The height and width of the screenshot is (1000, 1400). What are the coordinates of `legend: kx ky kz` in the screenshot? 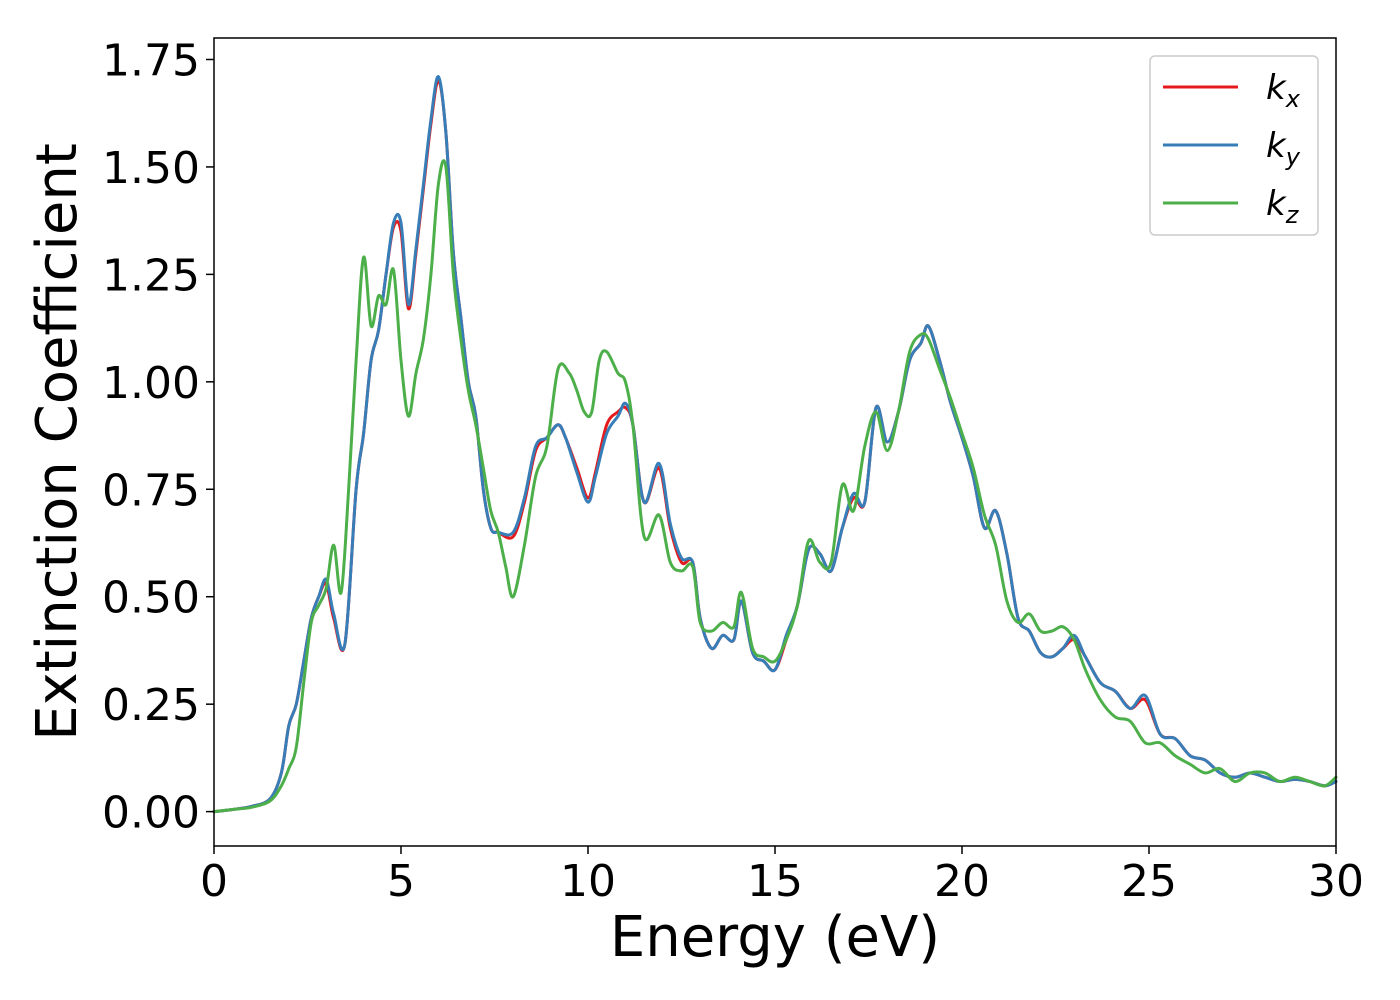 It's located at (1234, 145).